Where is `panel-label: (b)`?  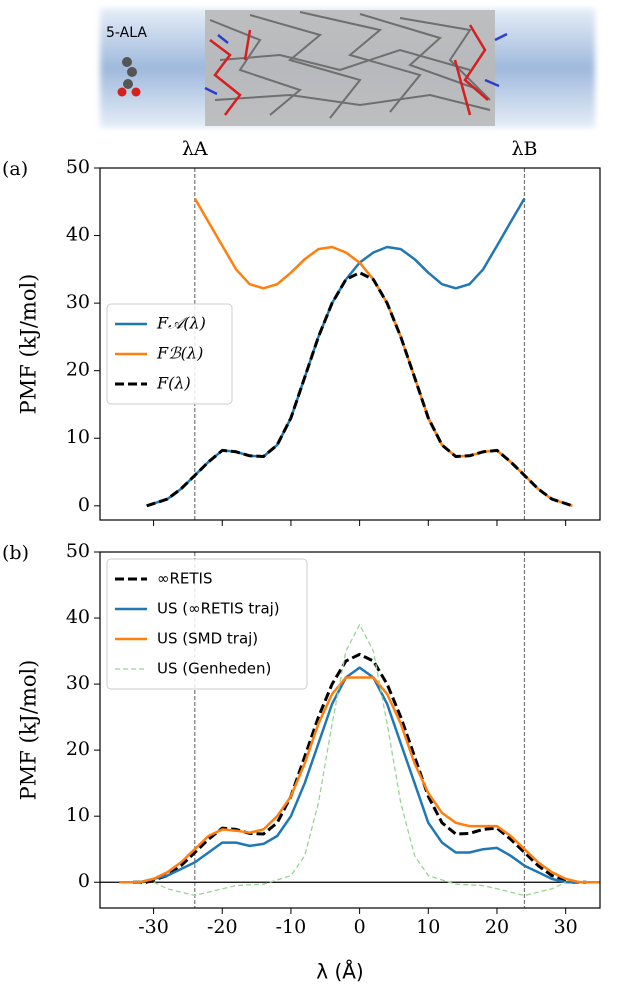
panel-label: (b) is located at coordinates (15, 553).